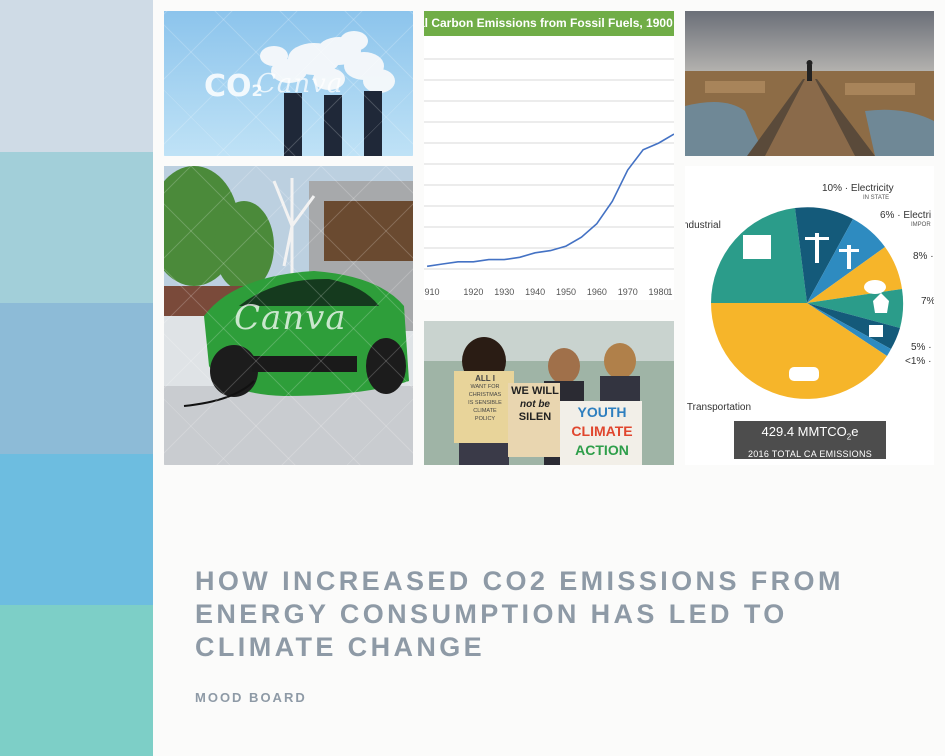 This screenshot has width=945, height=756. Describe the element at coordinates (921, 347) in the screenshot. I see `svg-text: 5% ·` at that location.